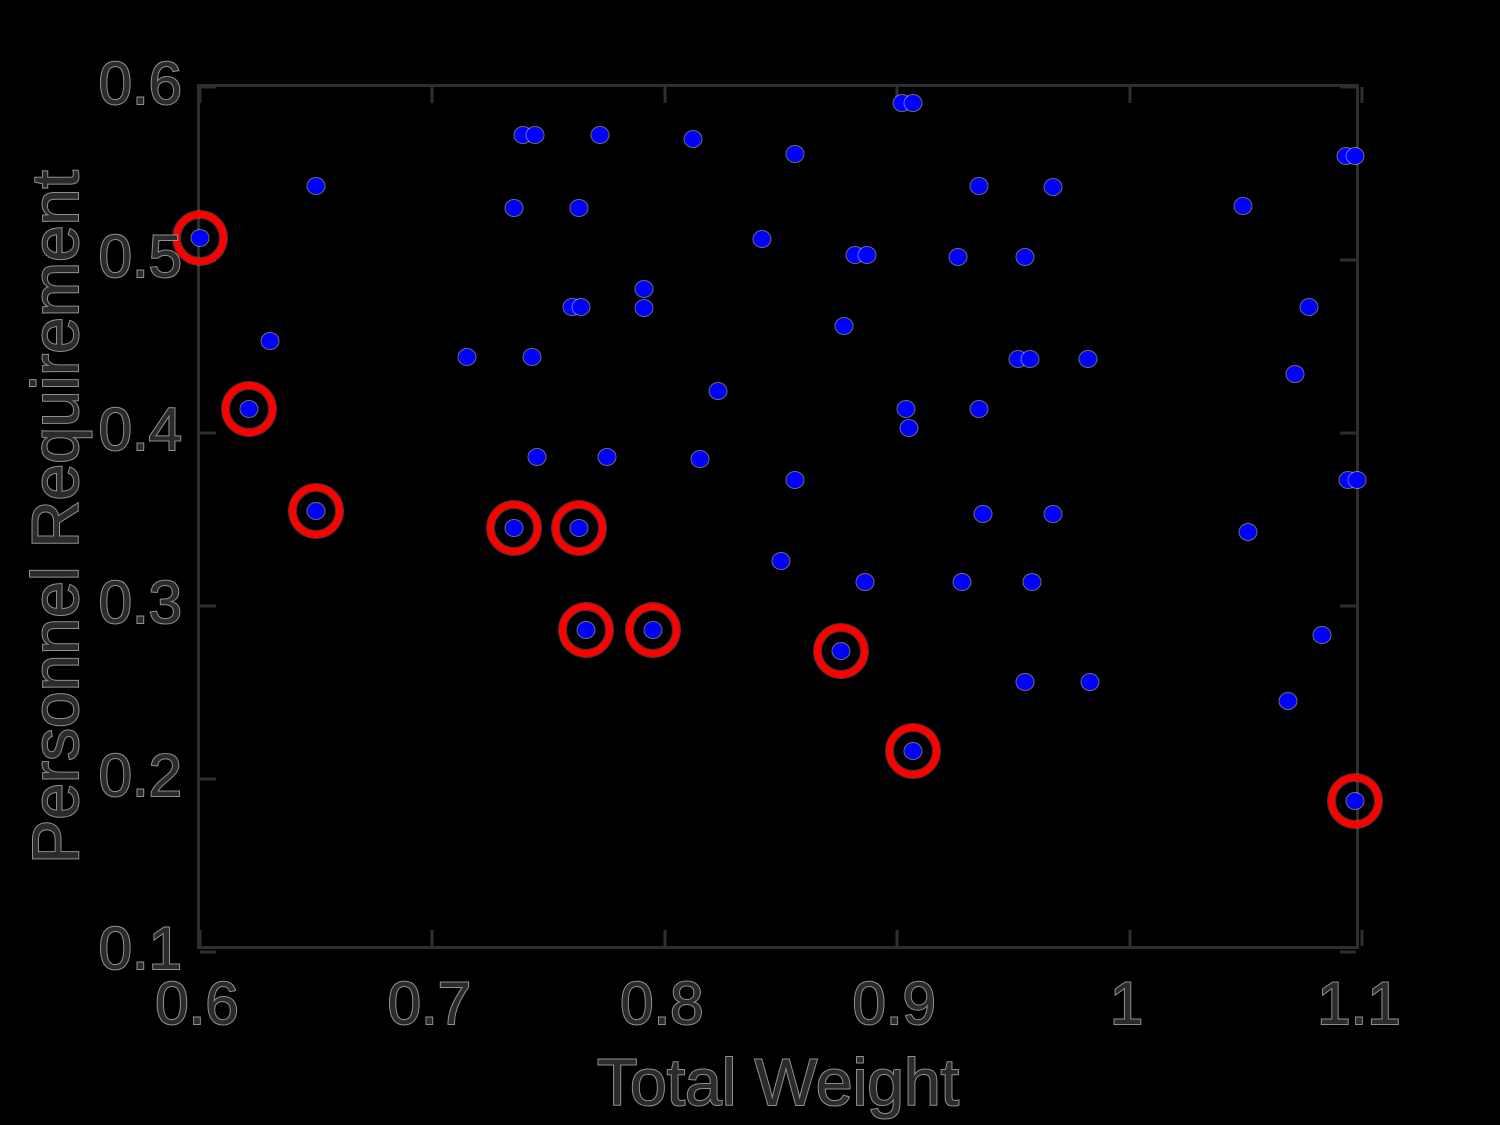  What do you see at coordinates (893, 1003) in the screenshot?
I see `x-tick-label: 0.9` at bounding box center [893, 1003].